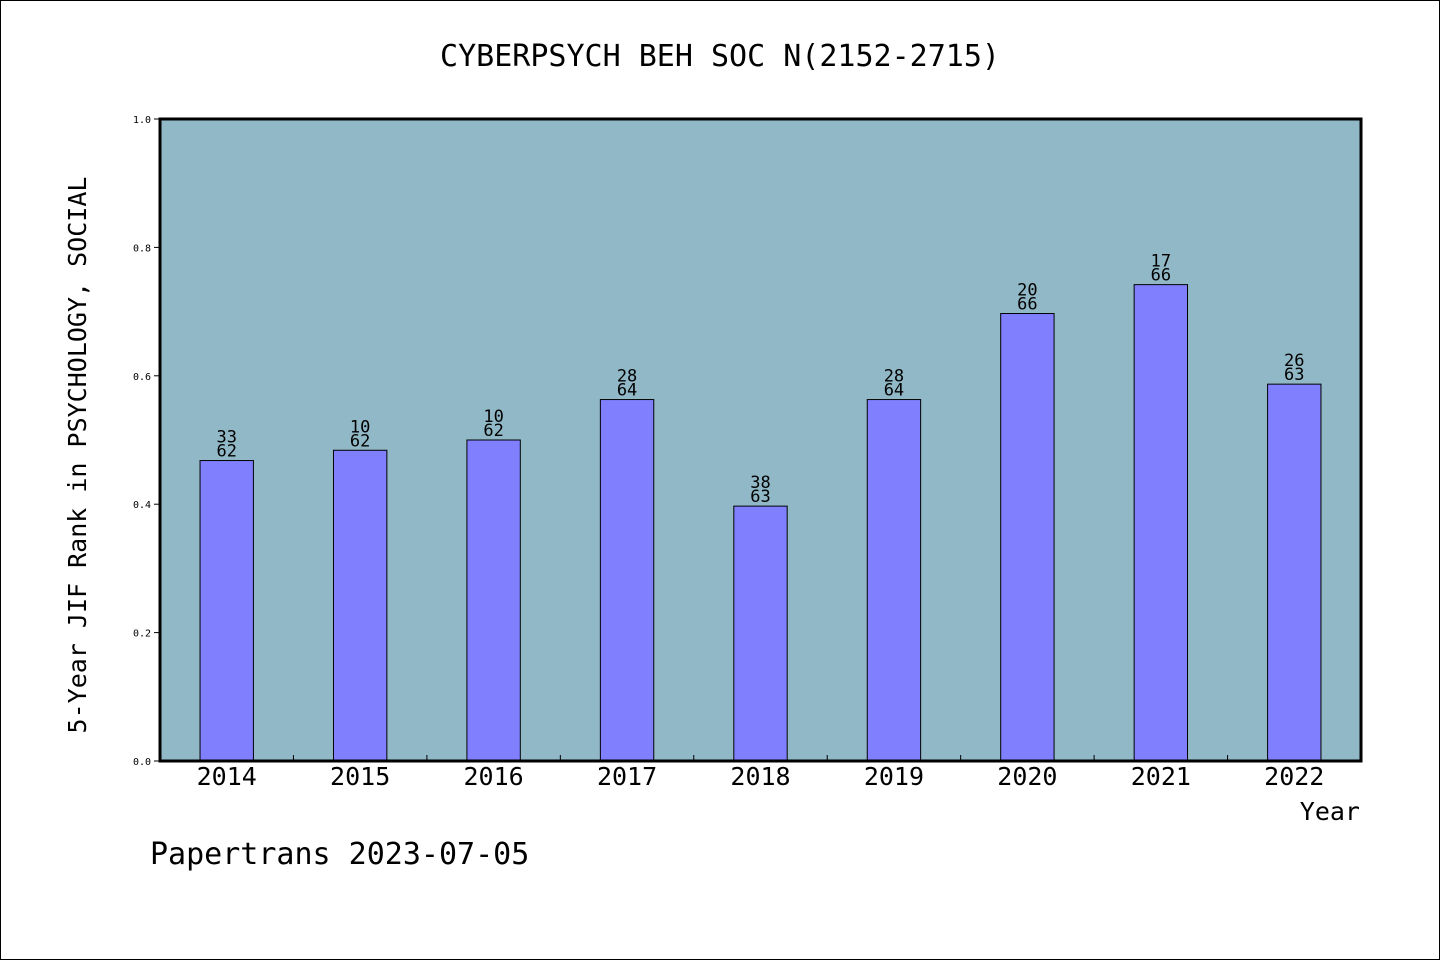 Image resolution: width=1440 pixels, height=960 pixels. What do you see at coordinates (894, 580) in the screenshot?
I see `bar-2019` at bounding box center [894, 580].